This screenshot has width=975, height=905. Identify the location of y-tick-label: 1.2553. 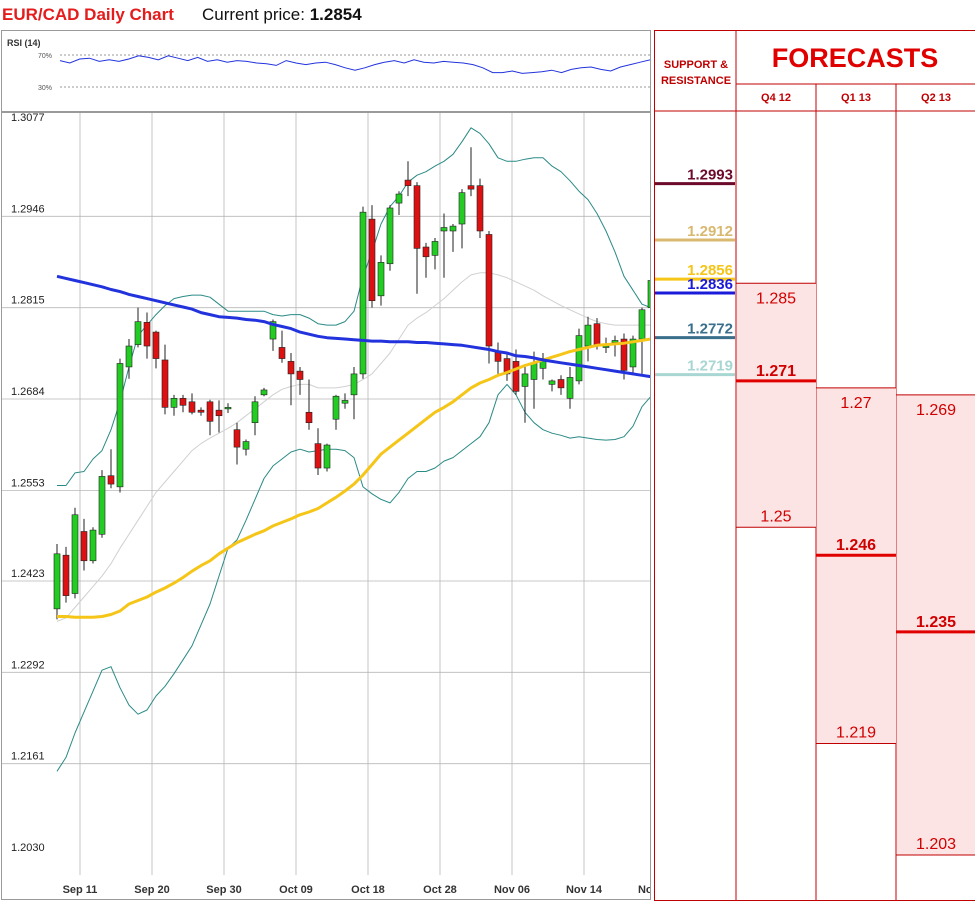
(28, 483).